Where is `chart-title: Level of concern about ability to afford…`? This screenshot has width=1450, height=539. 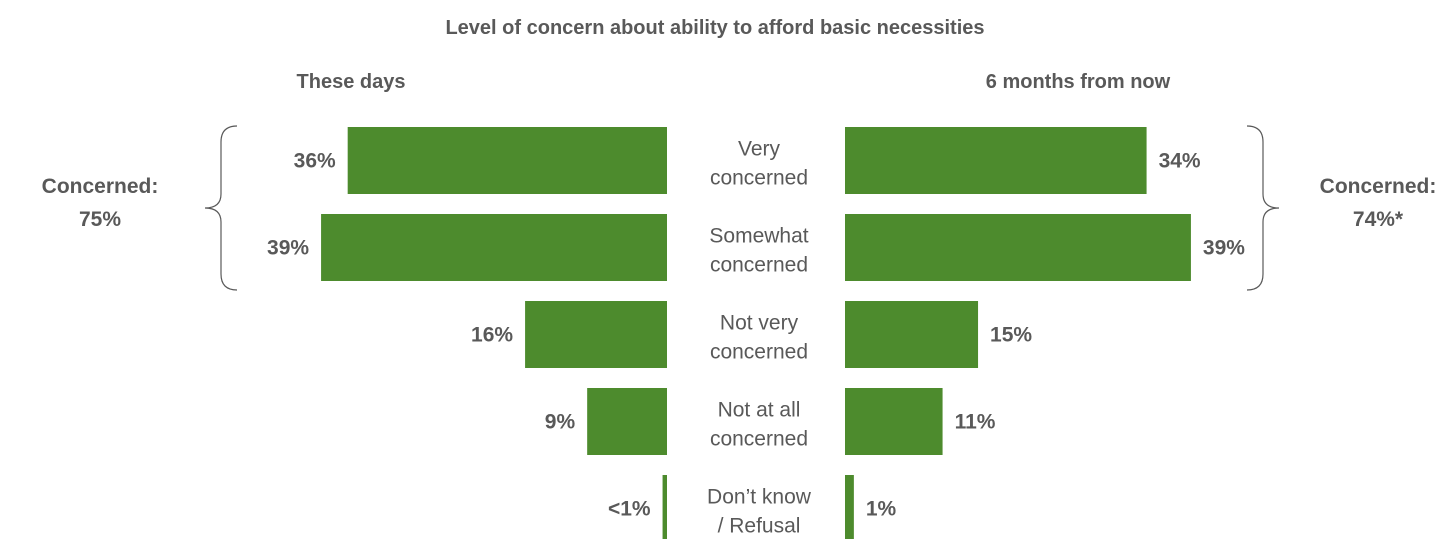 chart-title: Level of concern about ability to afford… is located at coordinates (714, 28).